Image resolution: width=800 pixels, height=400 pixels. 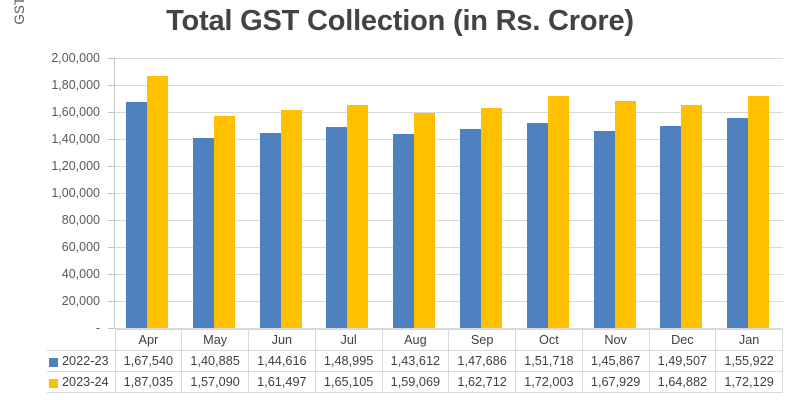 I want to click on bar-2023-24-Sep, so click(x=491, y=218).